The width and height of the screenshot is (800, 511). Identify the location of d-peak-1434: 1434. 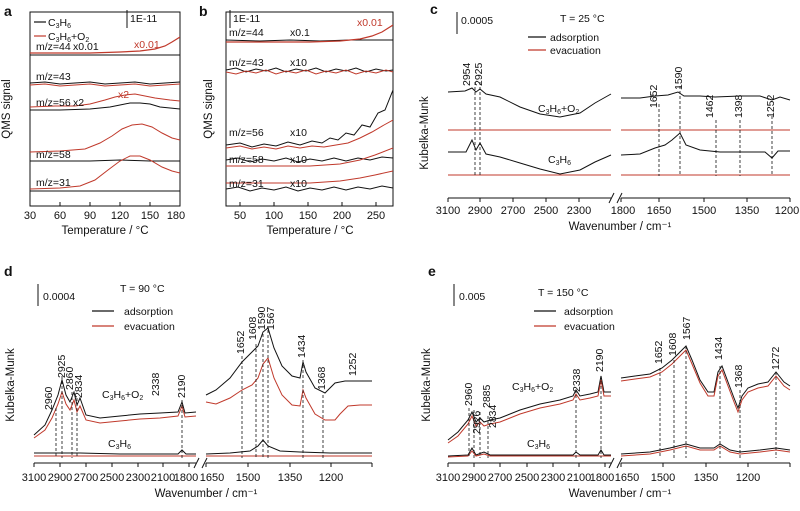
(302, 346).